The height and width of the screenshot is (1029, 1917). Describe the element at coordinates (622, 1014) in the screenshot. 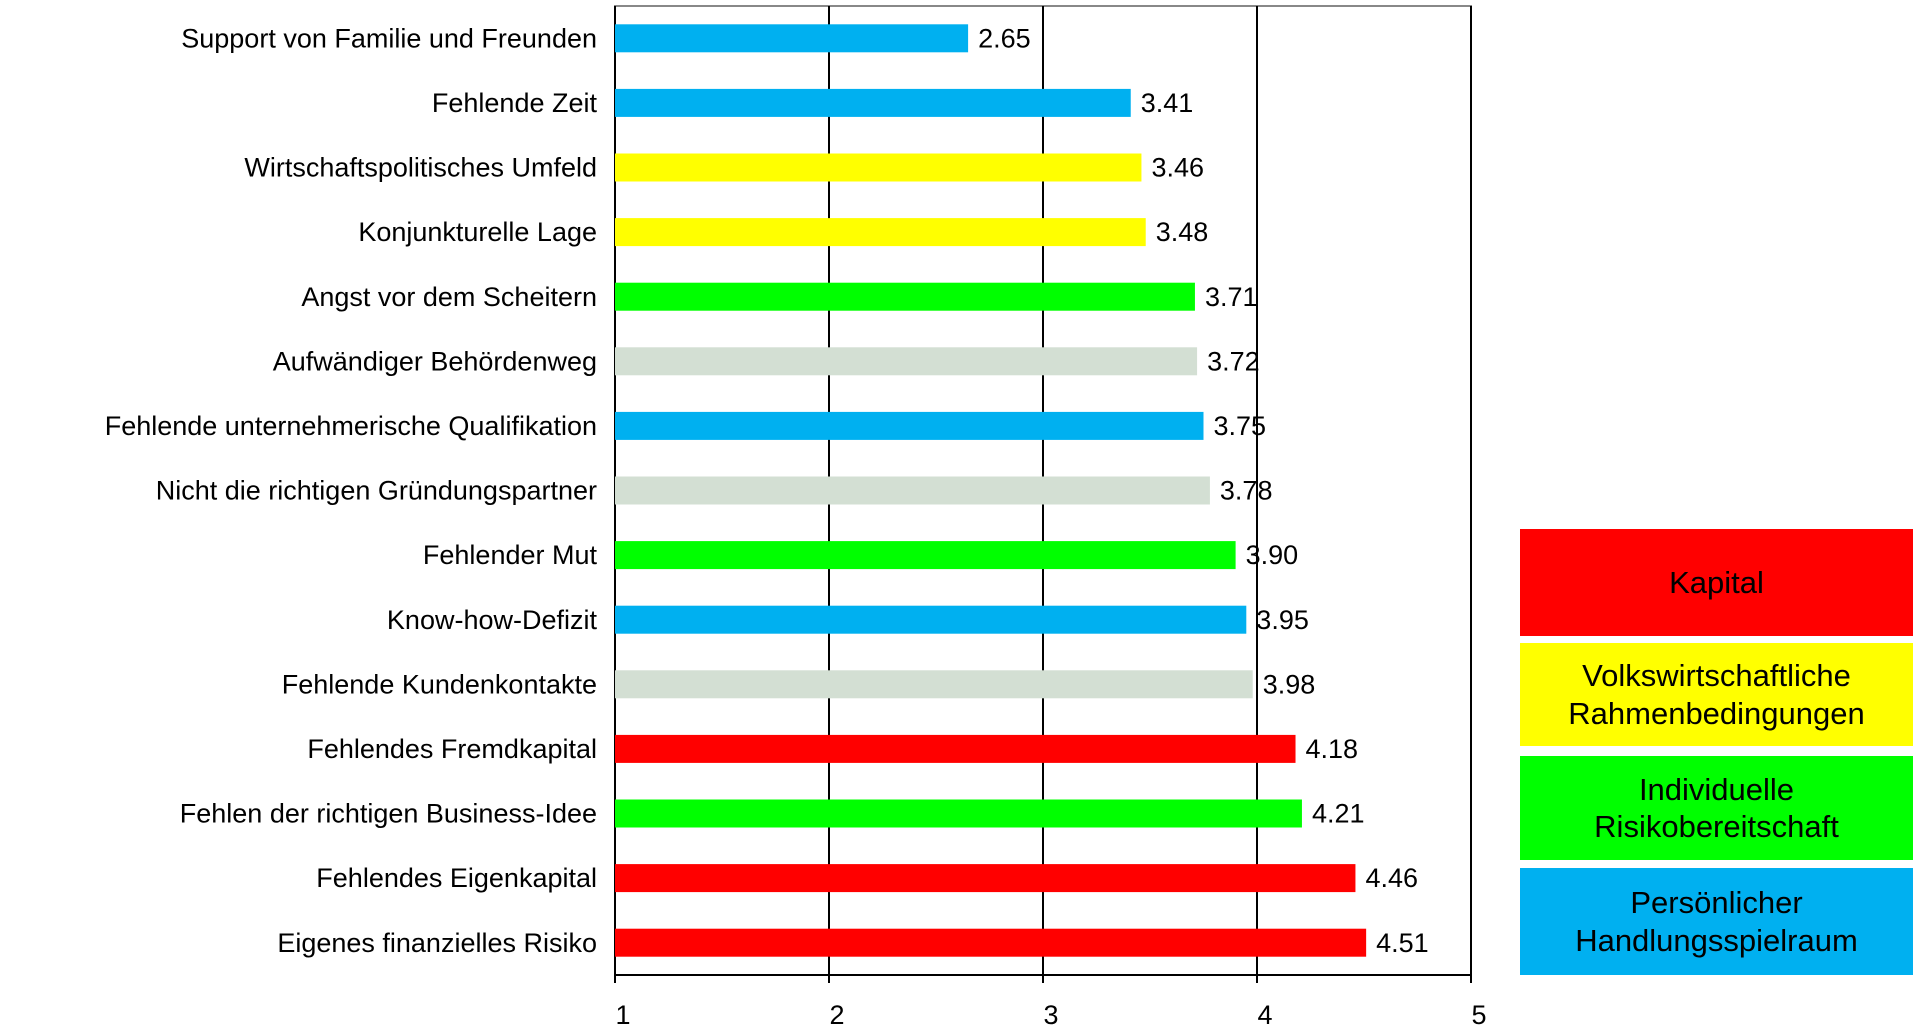

I see `x-tick-label: 1` at that location.